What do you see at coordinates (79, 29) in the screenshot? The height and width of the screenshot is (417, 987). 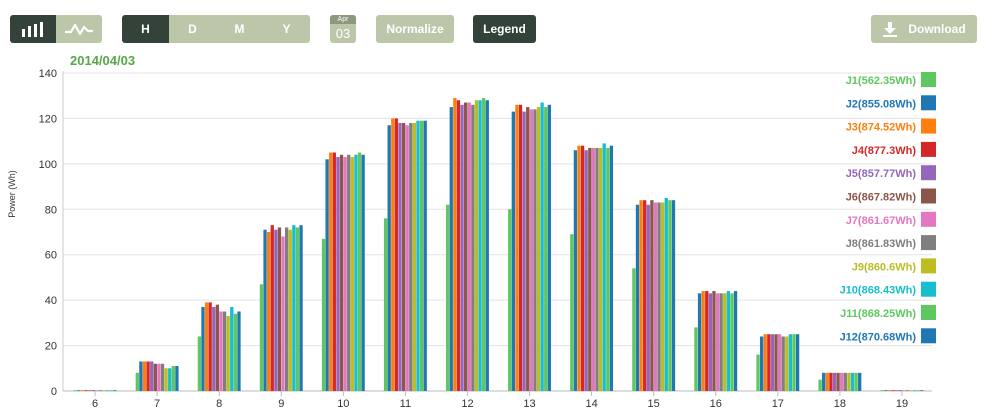 I see `line-chart-icon` at bounding box center [79, 29].